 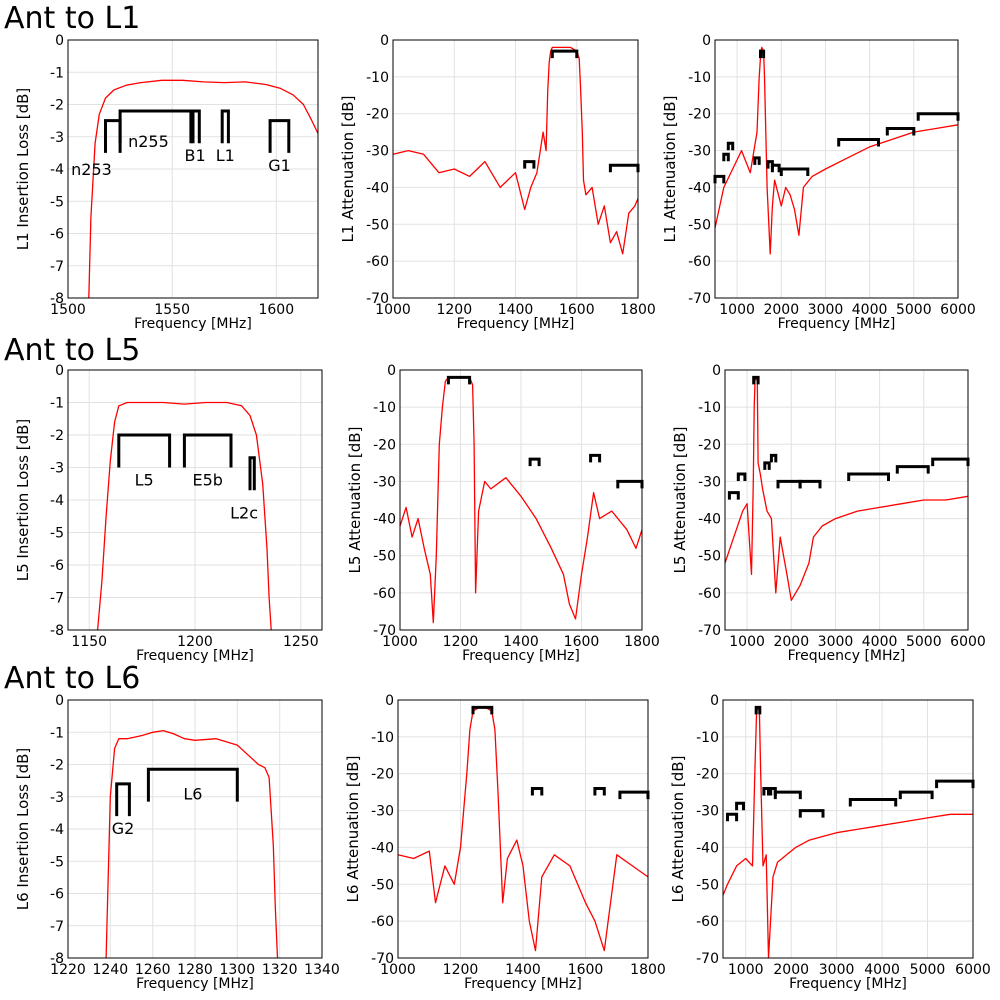 I want to click on x-tick-label: 1220, so click(x=68, y=970).